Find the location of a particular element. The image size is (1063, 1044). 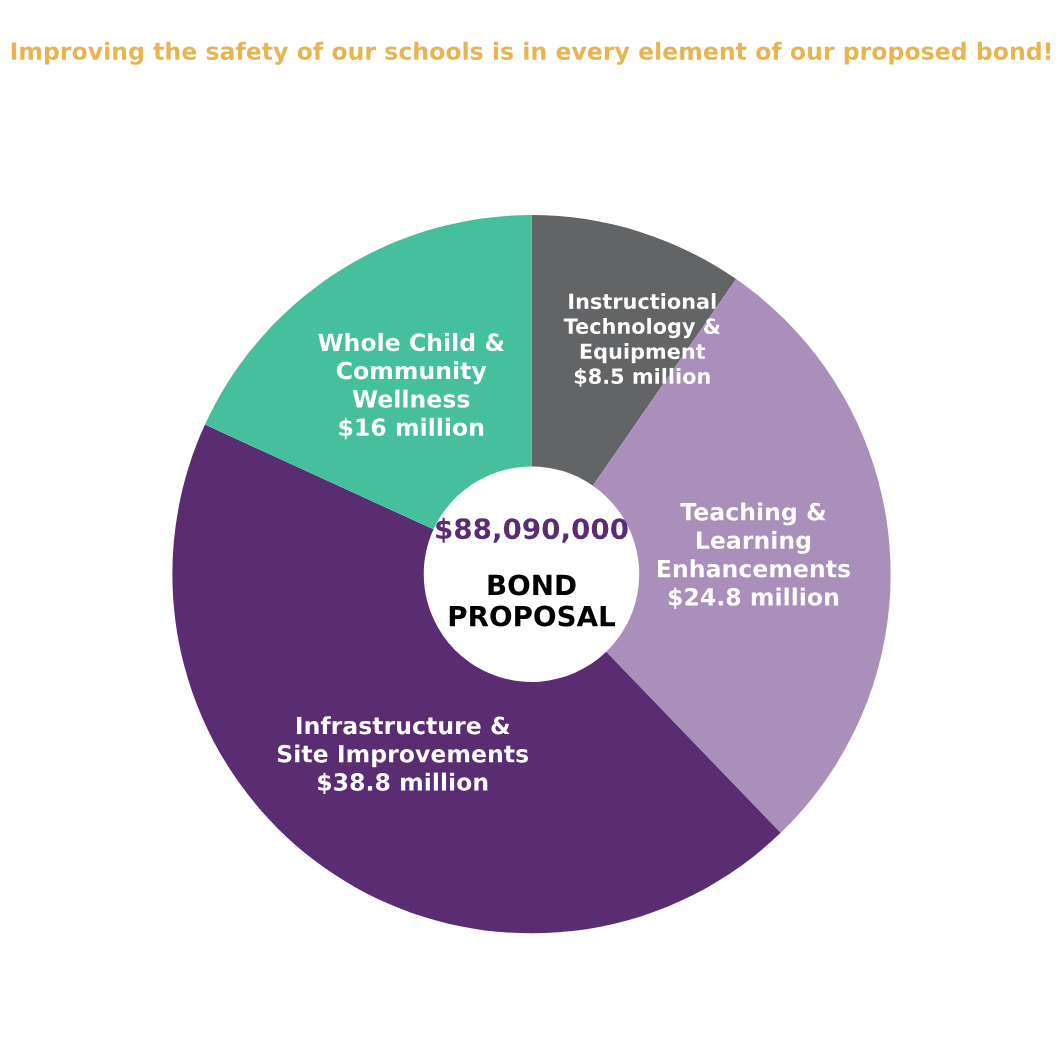

slice-label: Teaching & Learning Enhancements is located at coordinates (753, 540).